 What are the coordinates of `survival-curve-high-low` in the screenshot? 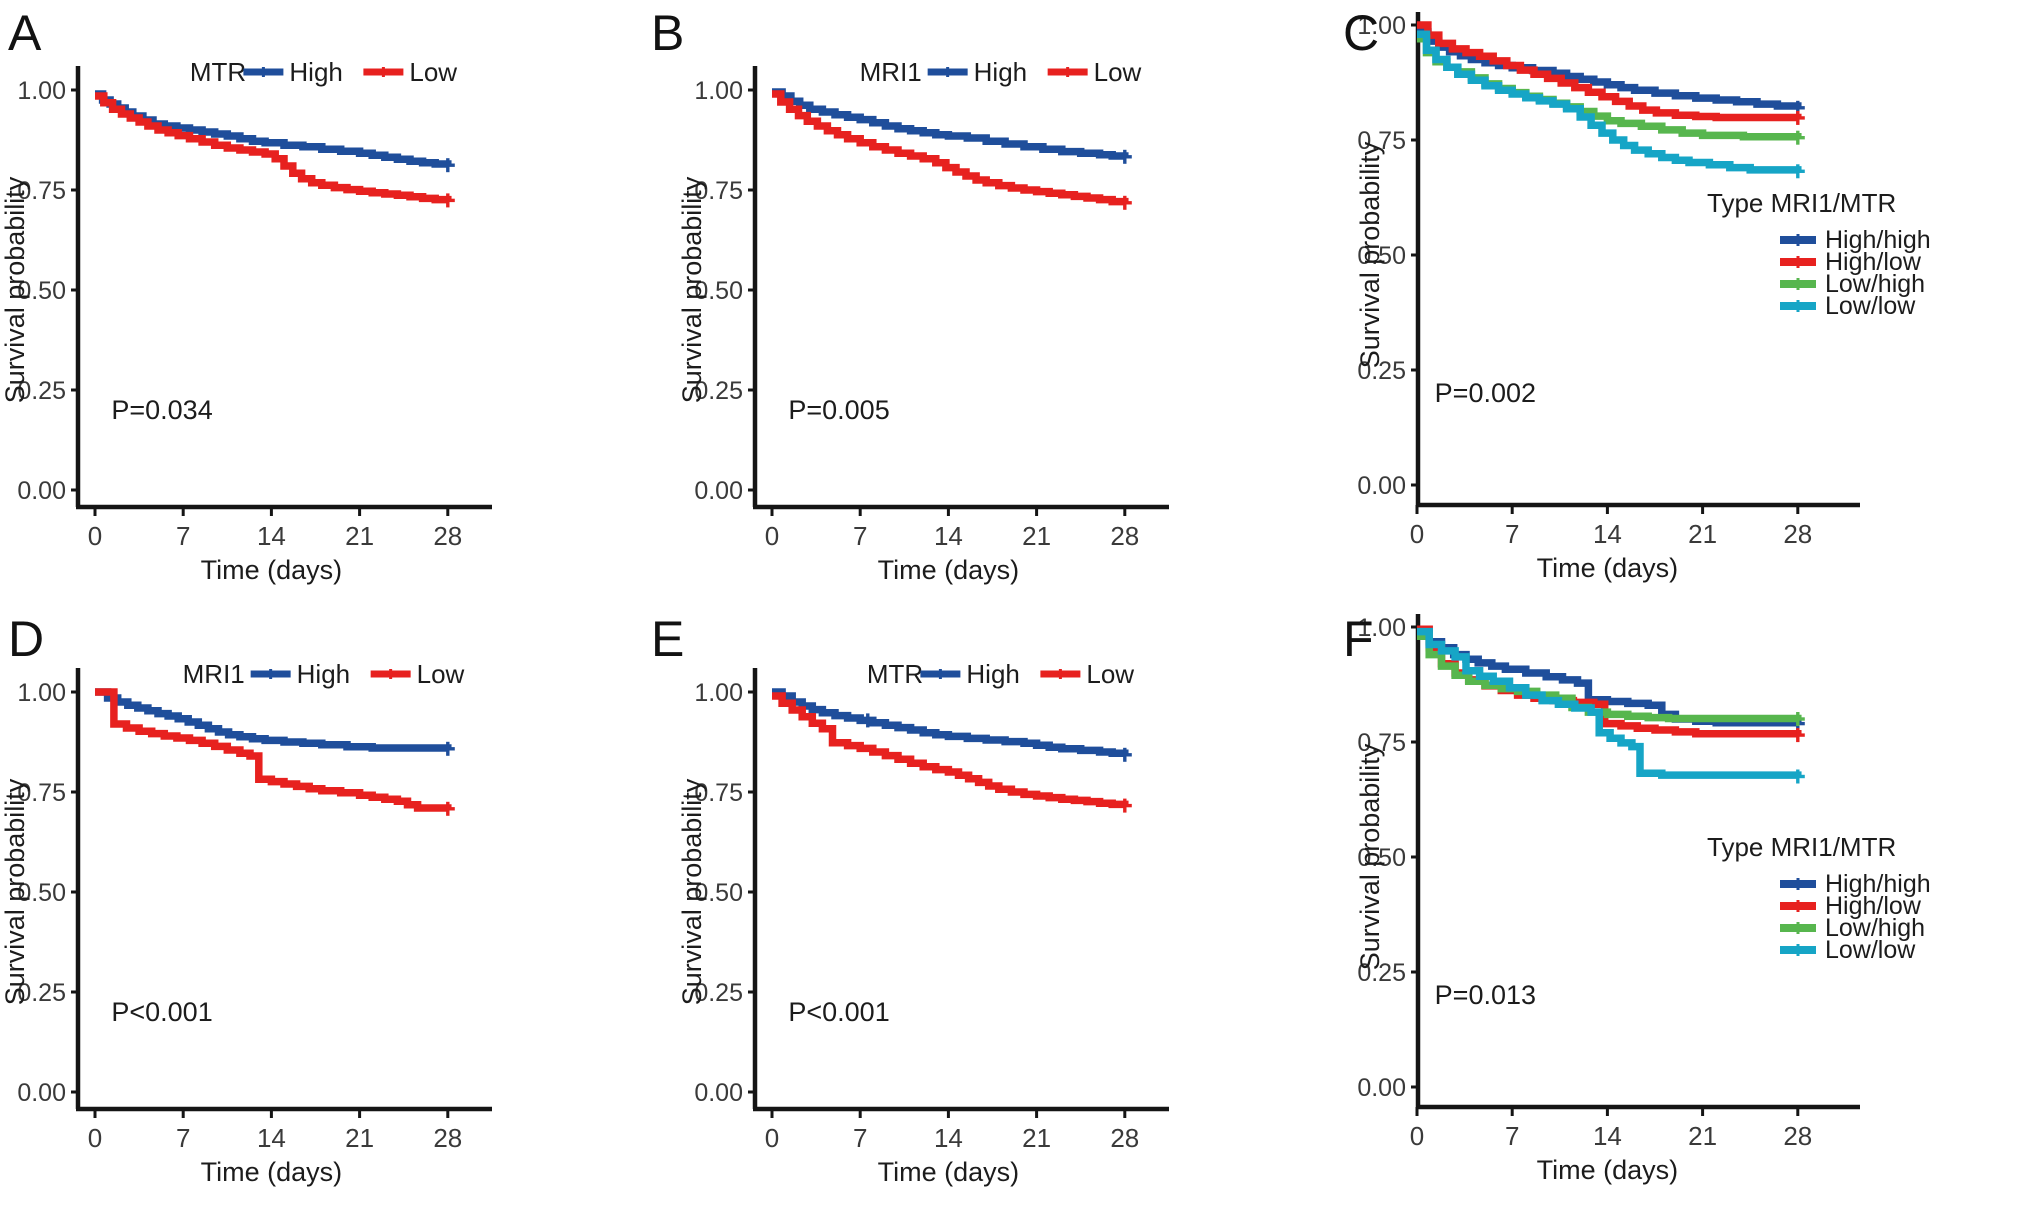 It's located at (1609, 71).